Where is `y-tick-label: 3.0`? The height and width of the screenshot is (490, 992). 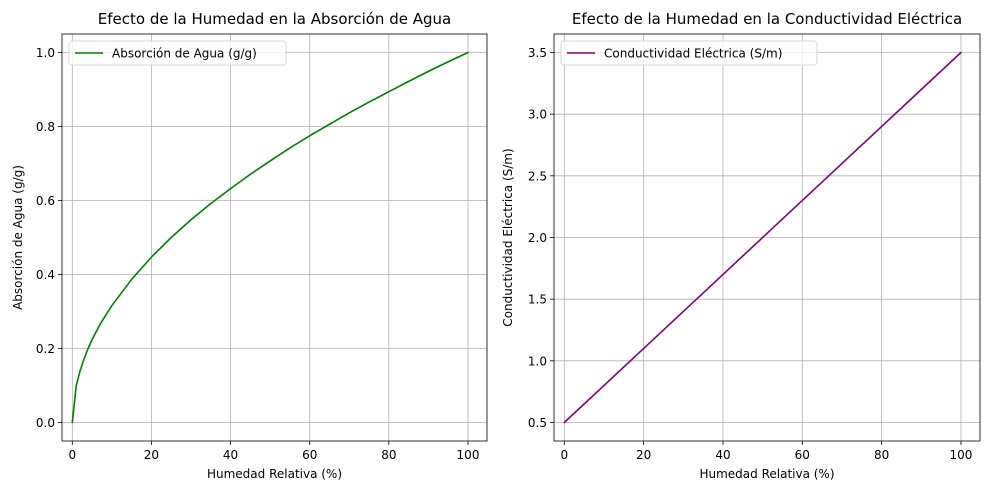
y-tick-label: 3.0 is located at coordinates (537, 115).